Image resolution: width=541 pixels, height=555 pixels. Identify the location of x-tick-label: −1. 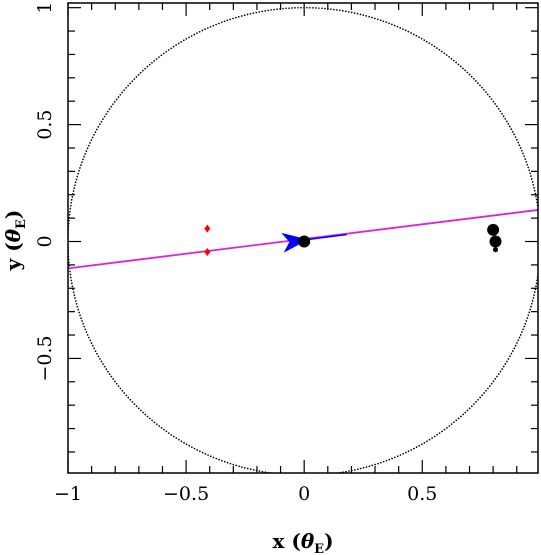
(68, 494).